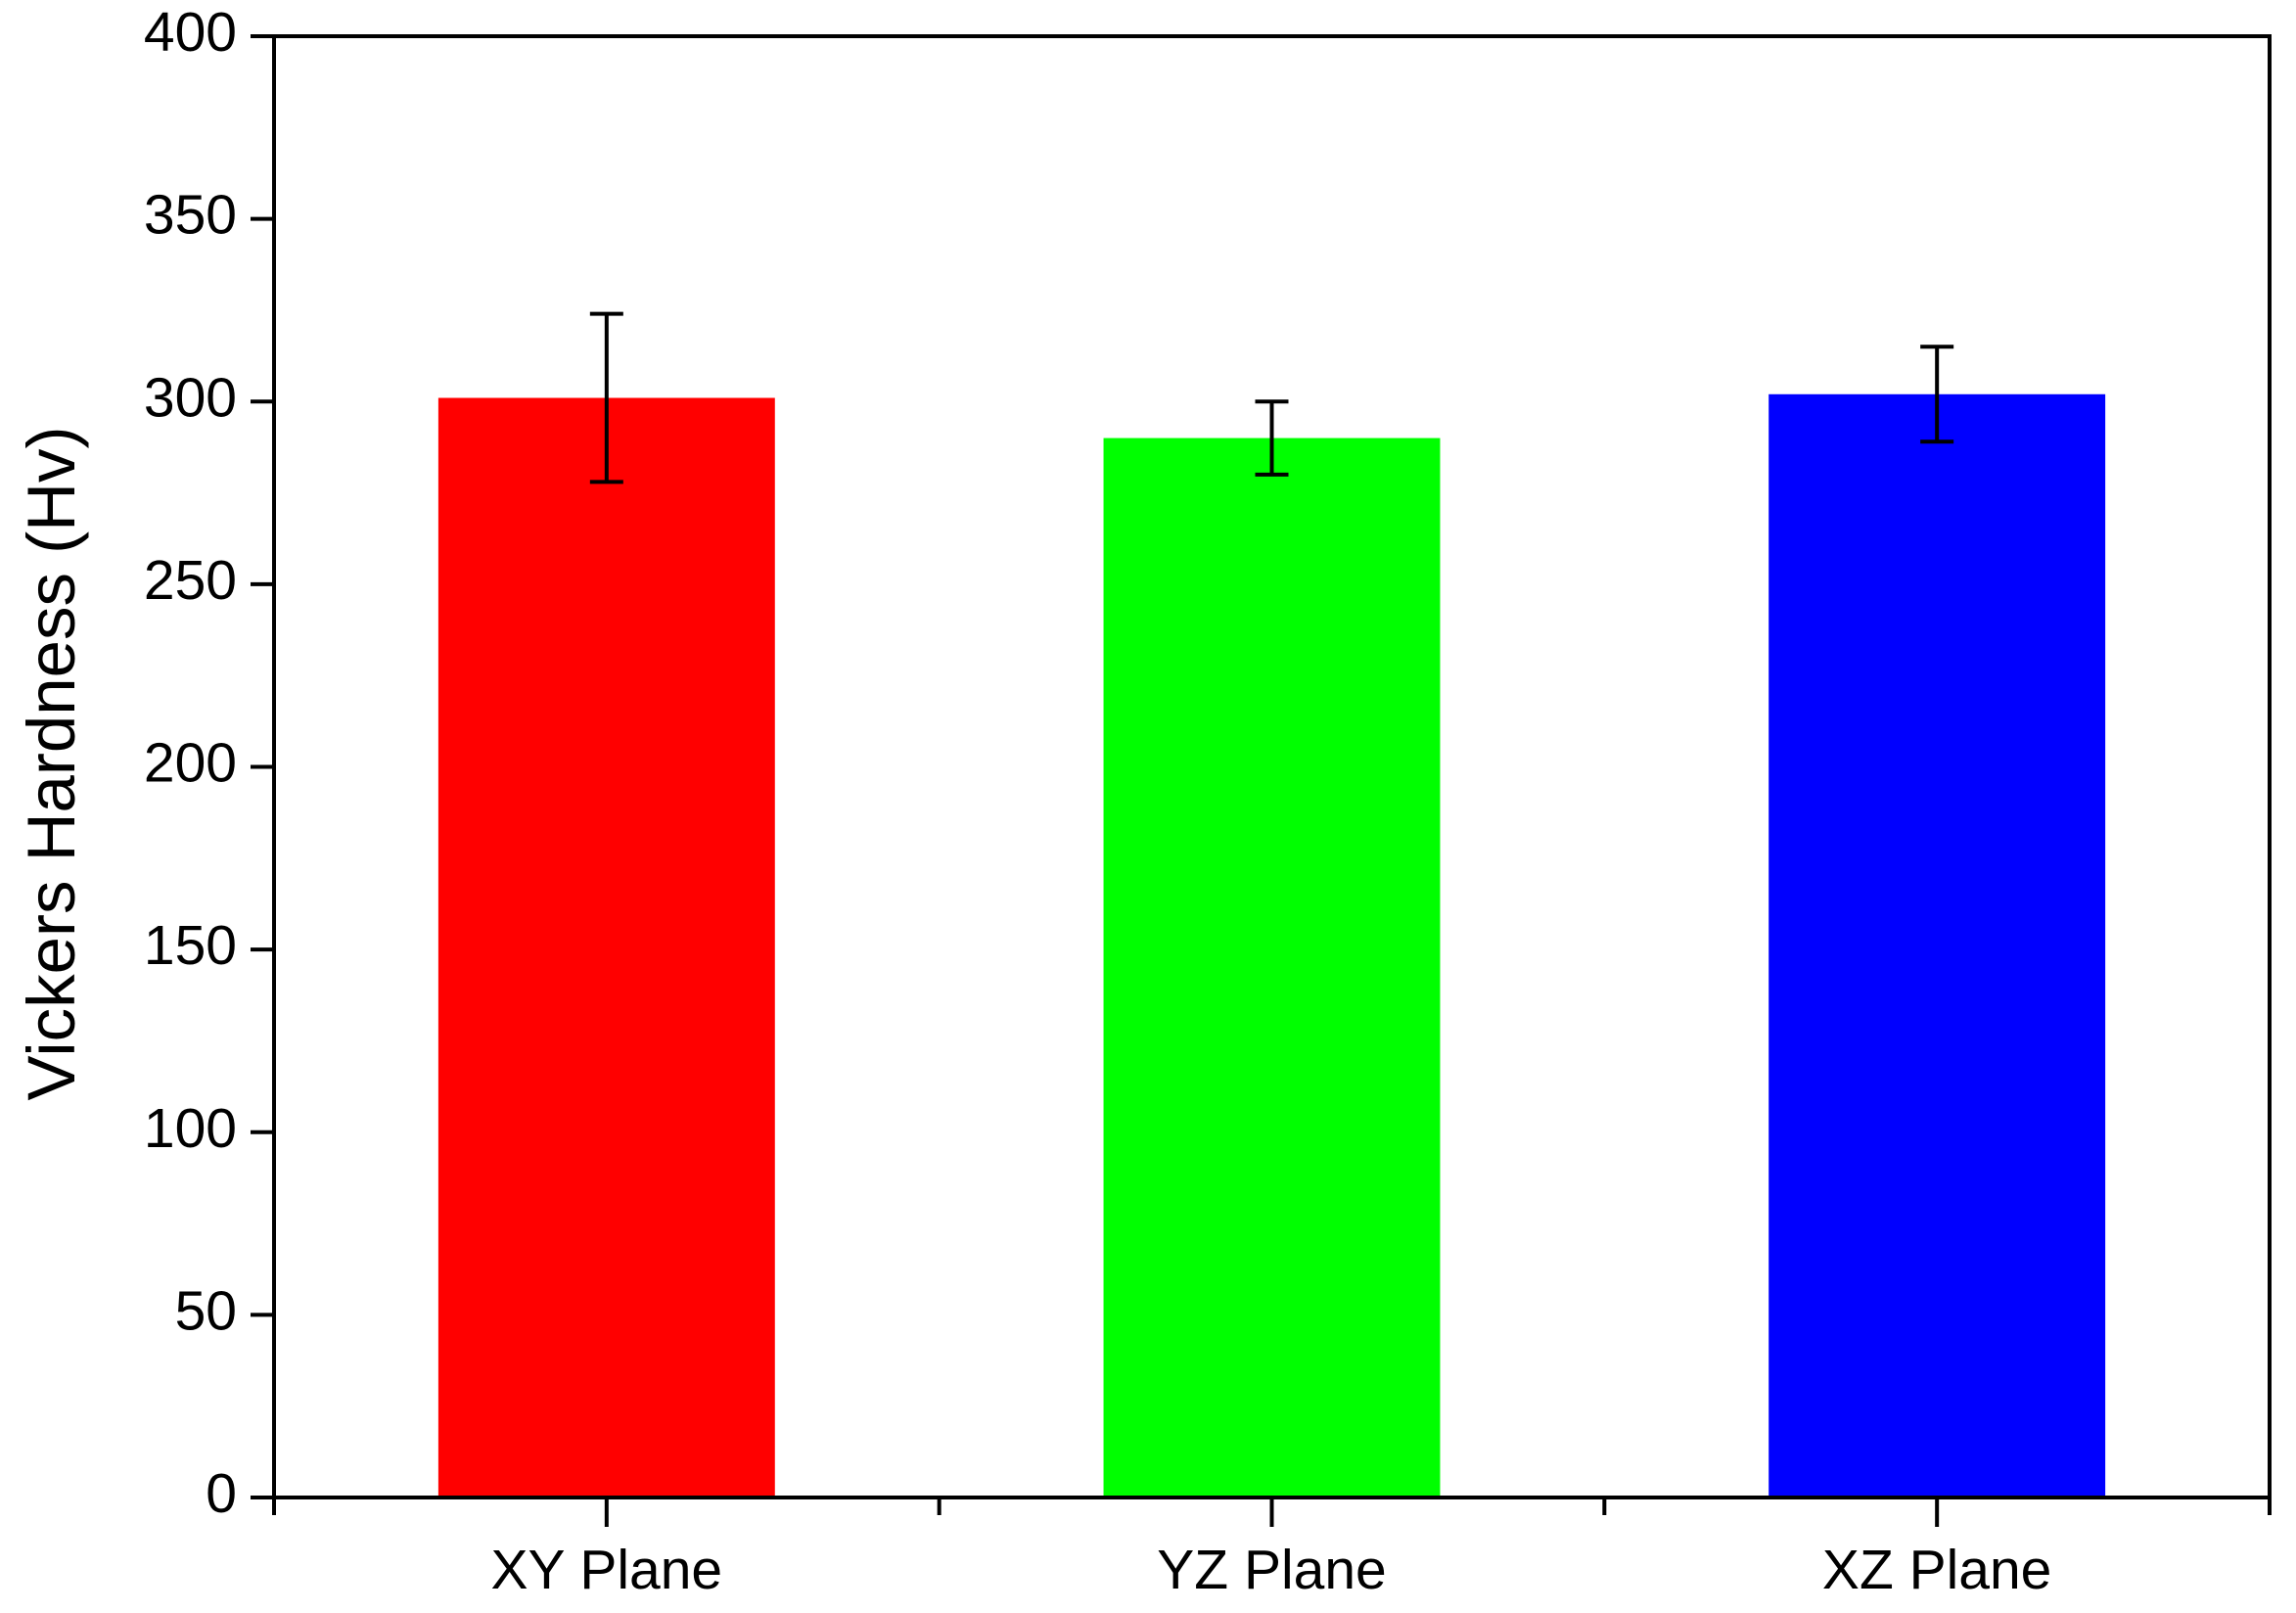 This screenshot has height=1613, width=2296. I want to click on y-tick-label: 50, so click(206, 1310).